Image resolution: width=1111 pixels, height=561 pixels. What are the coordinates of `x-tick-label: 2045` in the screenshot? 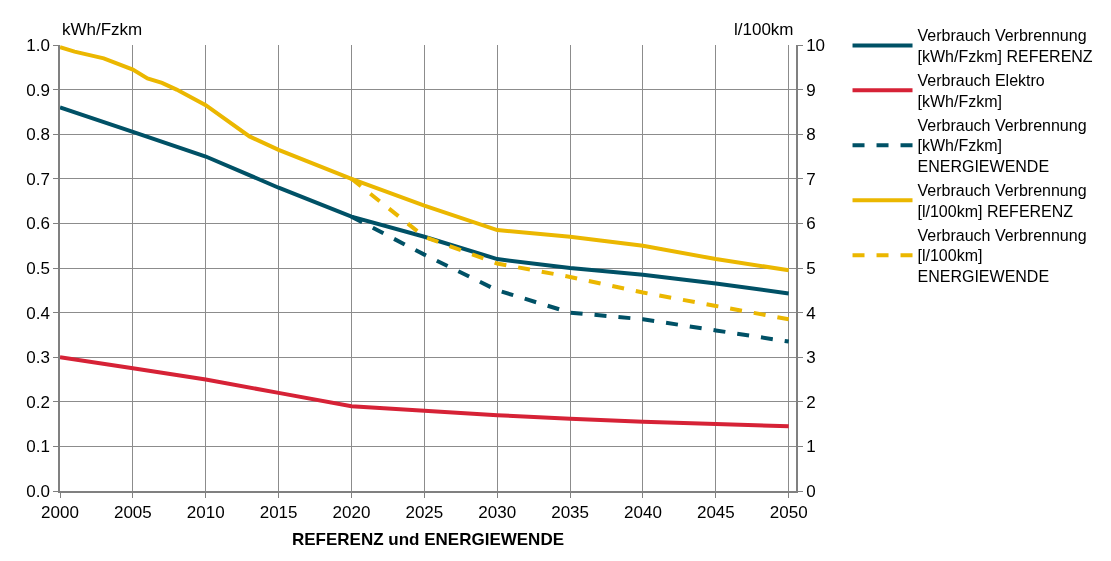 It's located at (715, 513).